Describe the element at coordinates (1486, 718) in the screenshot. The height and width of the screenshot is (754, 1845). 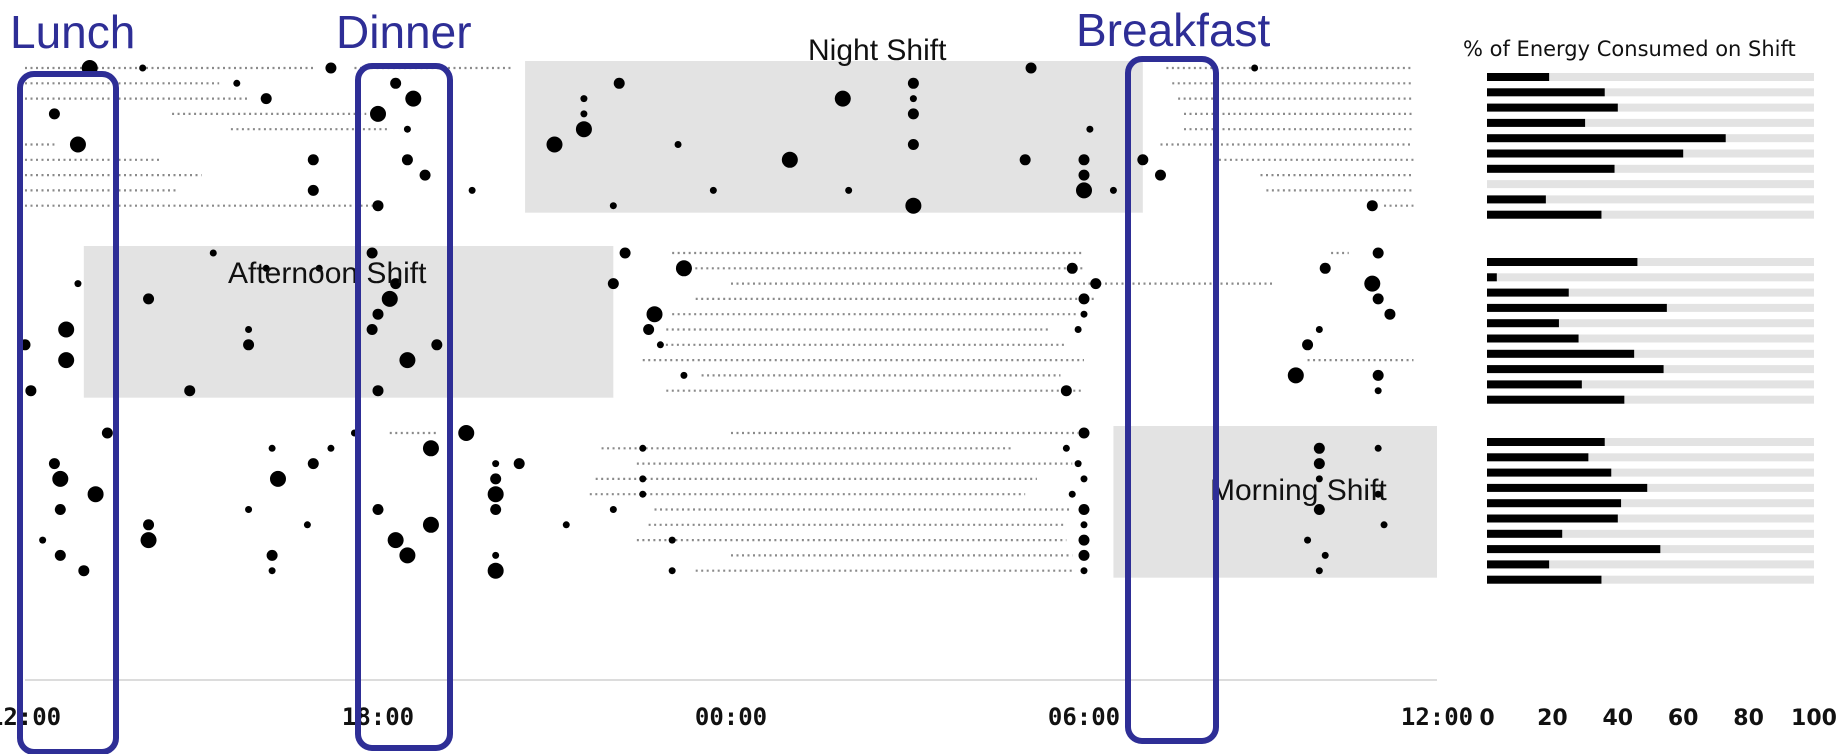
I see `bar-tick-label: 0` at that location.